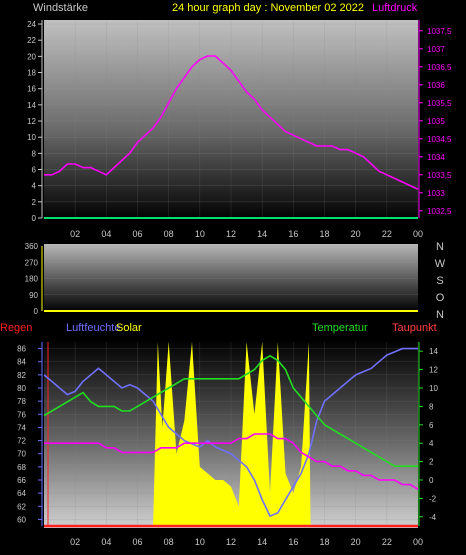  I want to click on humidity-tick-label: 62, so click(21, 506).